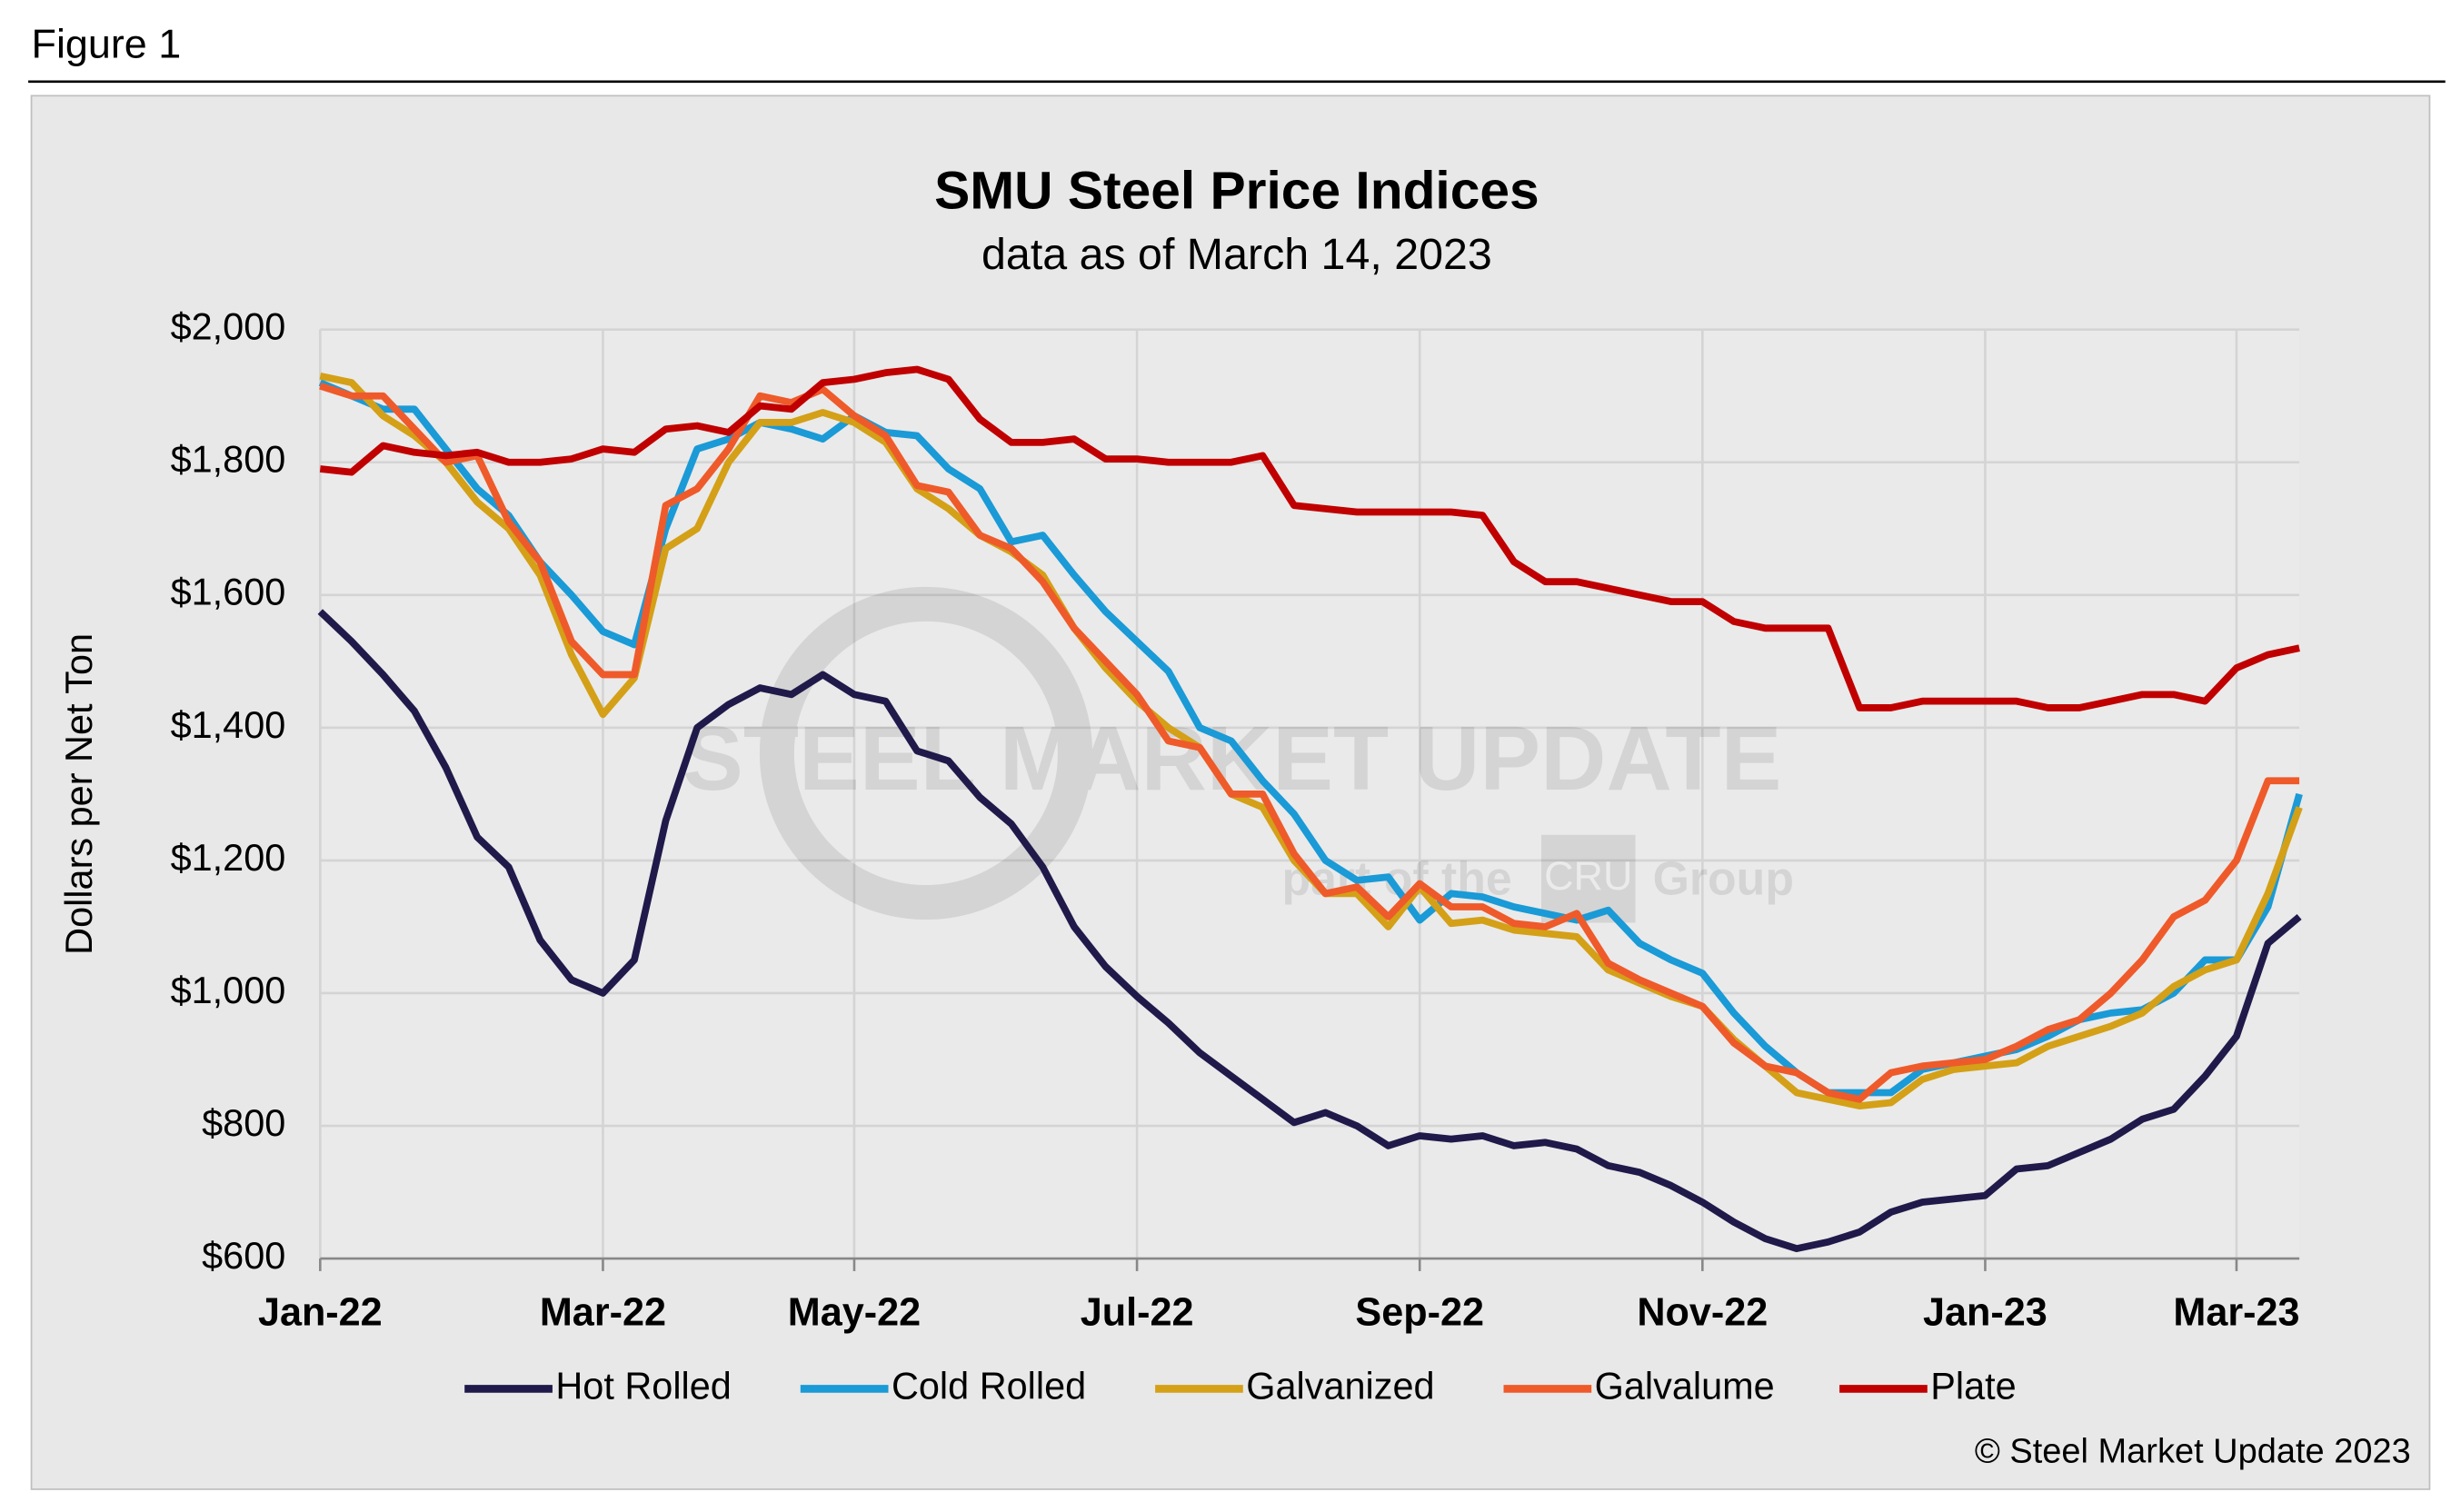 This screenshot has height=1512, width=2461. I want to click on y-tick-label: $600, so click(243, 1255).